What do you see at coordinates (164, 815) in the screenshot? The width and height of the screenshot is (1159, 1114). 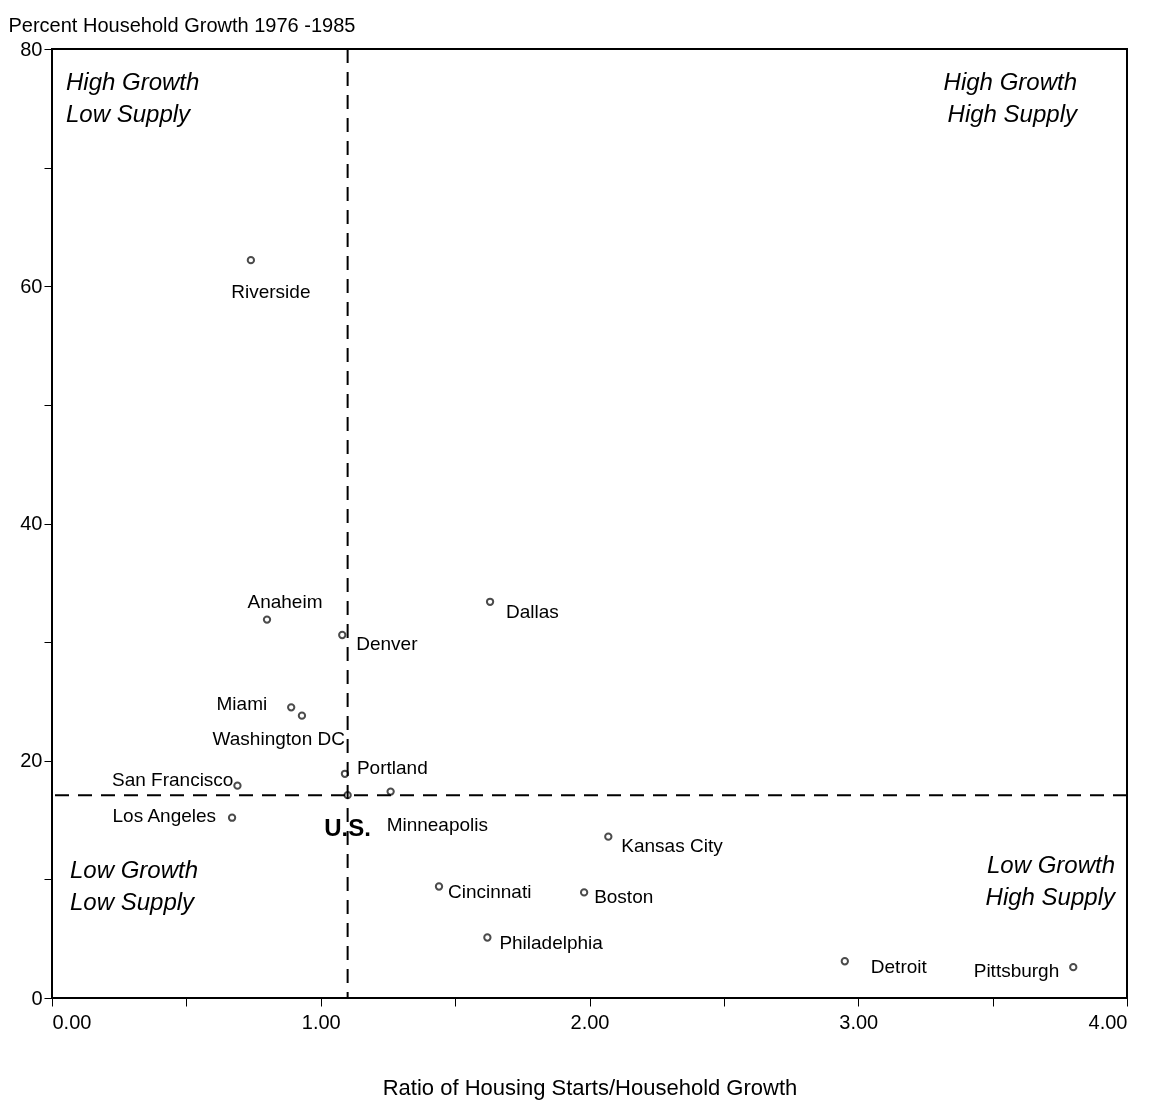 I see `series-label: Los Angeles` at bounding box center [164, 815].